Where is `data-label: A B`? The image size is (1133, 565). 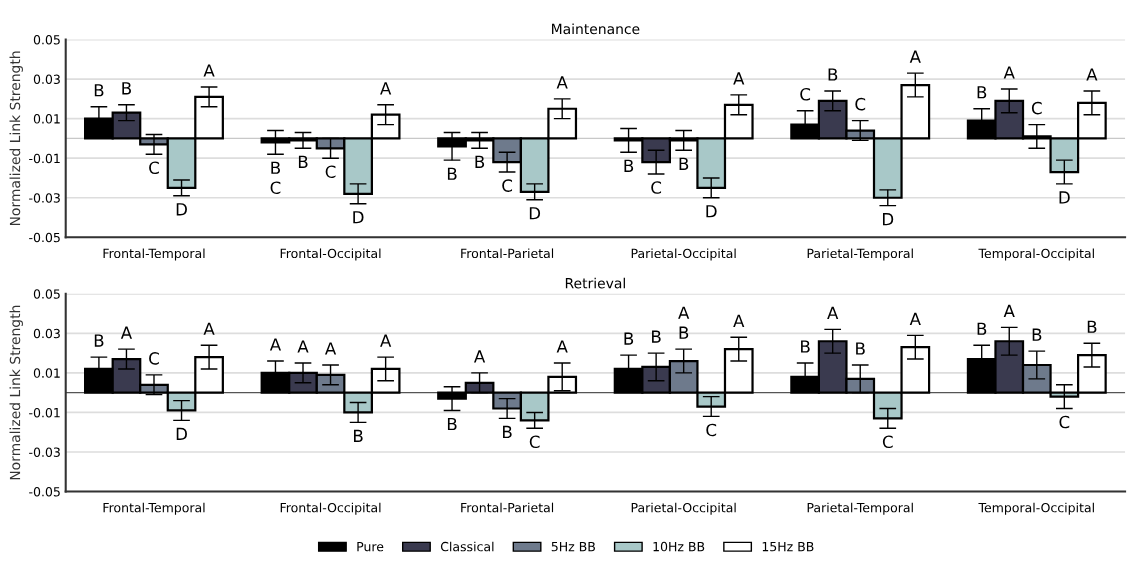
data-label: A B is located at coordinates (684, 322).